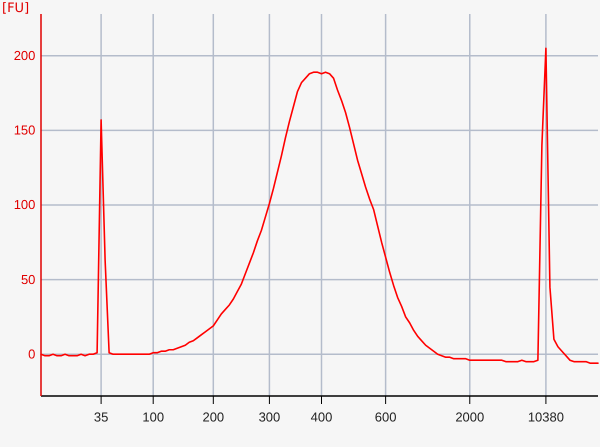  What do you see at coordinates (321, 416) in the screenshot?
I see `x-tick-label: 400` at bounding box center [321, 416].